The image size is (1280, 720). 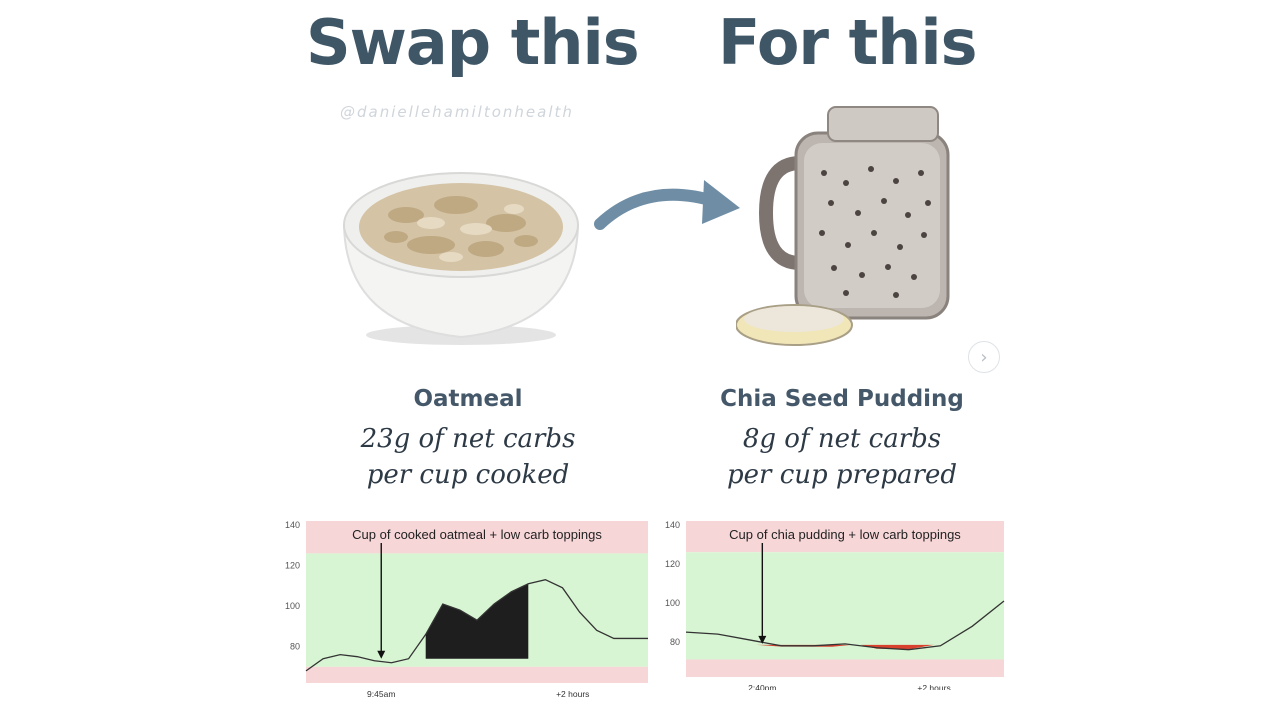 What do you see at coordinates (842, 439) in the screenshot?
I see `chia-carbs-line1: 8g of net carbs` at bounding box center [842, 439].